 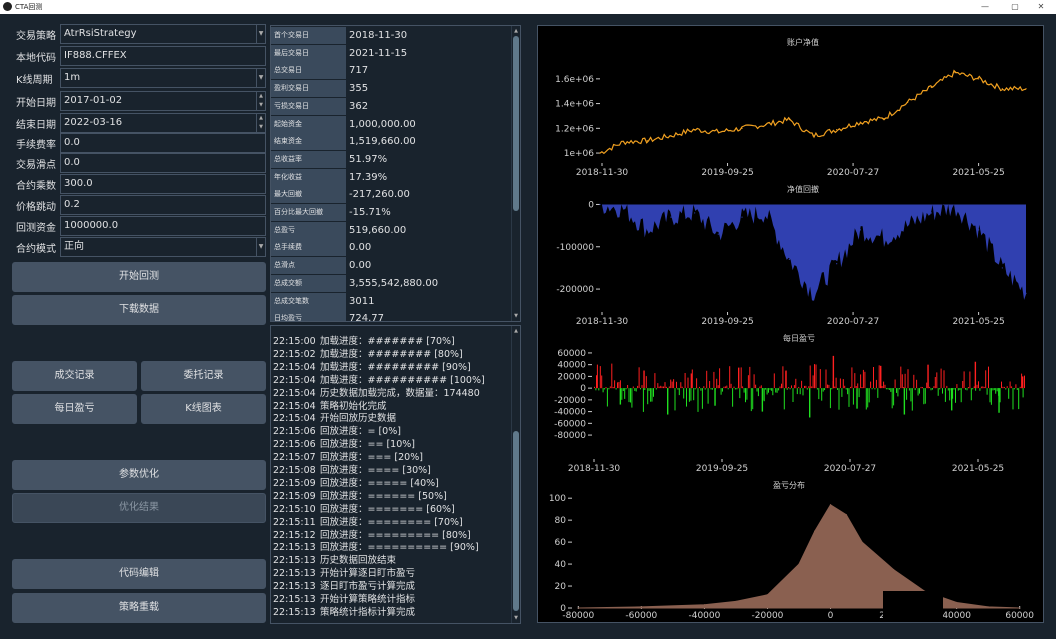 I want to click on maximize-button: ▢, so click(x=1015, y=6).